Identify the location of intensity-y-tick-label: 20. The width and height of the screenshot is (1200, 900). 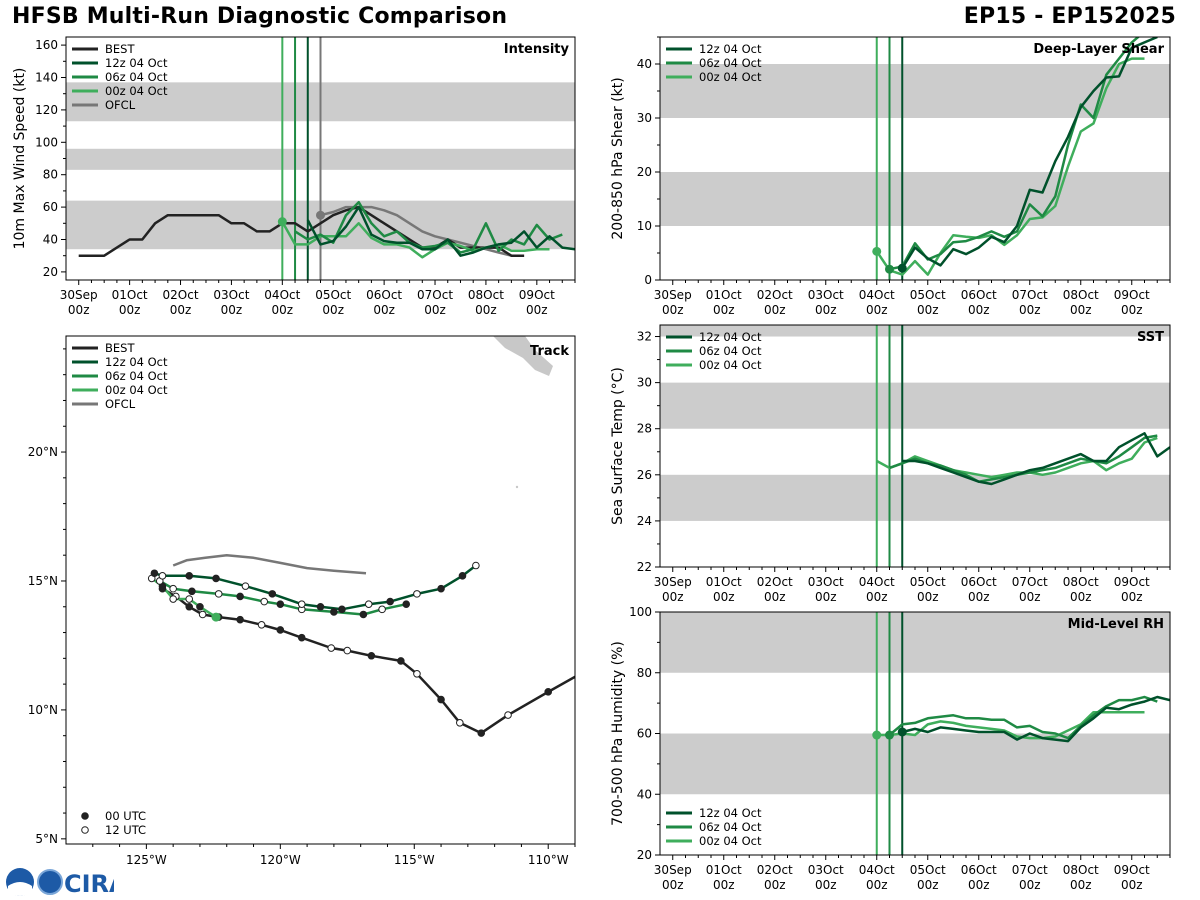
(50, 272).